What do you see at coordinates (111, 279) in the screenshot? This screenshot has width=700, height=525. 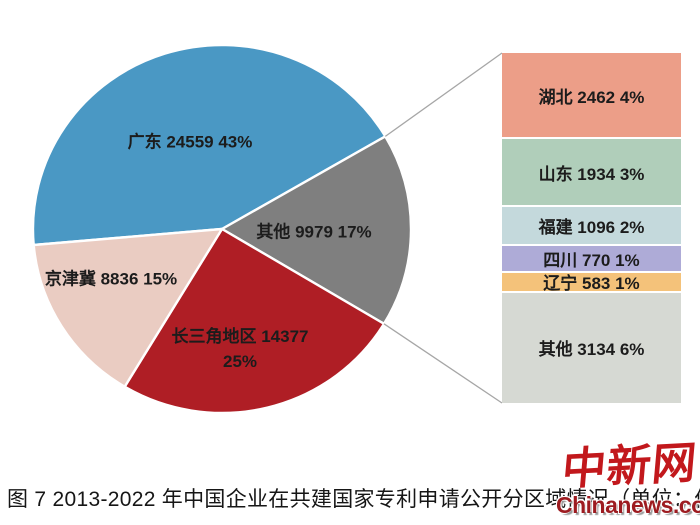 I see `pie-slice-label-3: 京津冀 8836 15%` at bounding box center [111, 279].